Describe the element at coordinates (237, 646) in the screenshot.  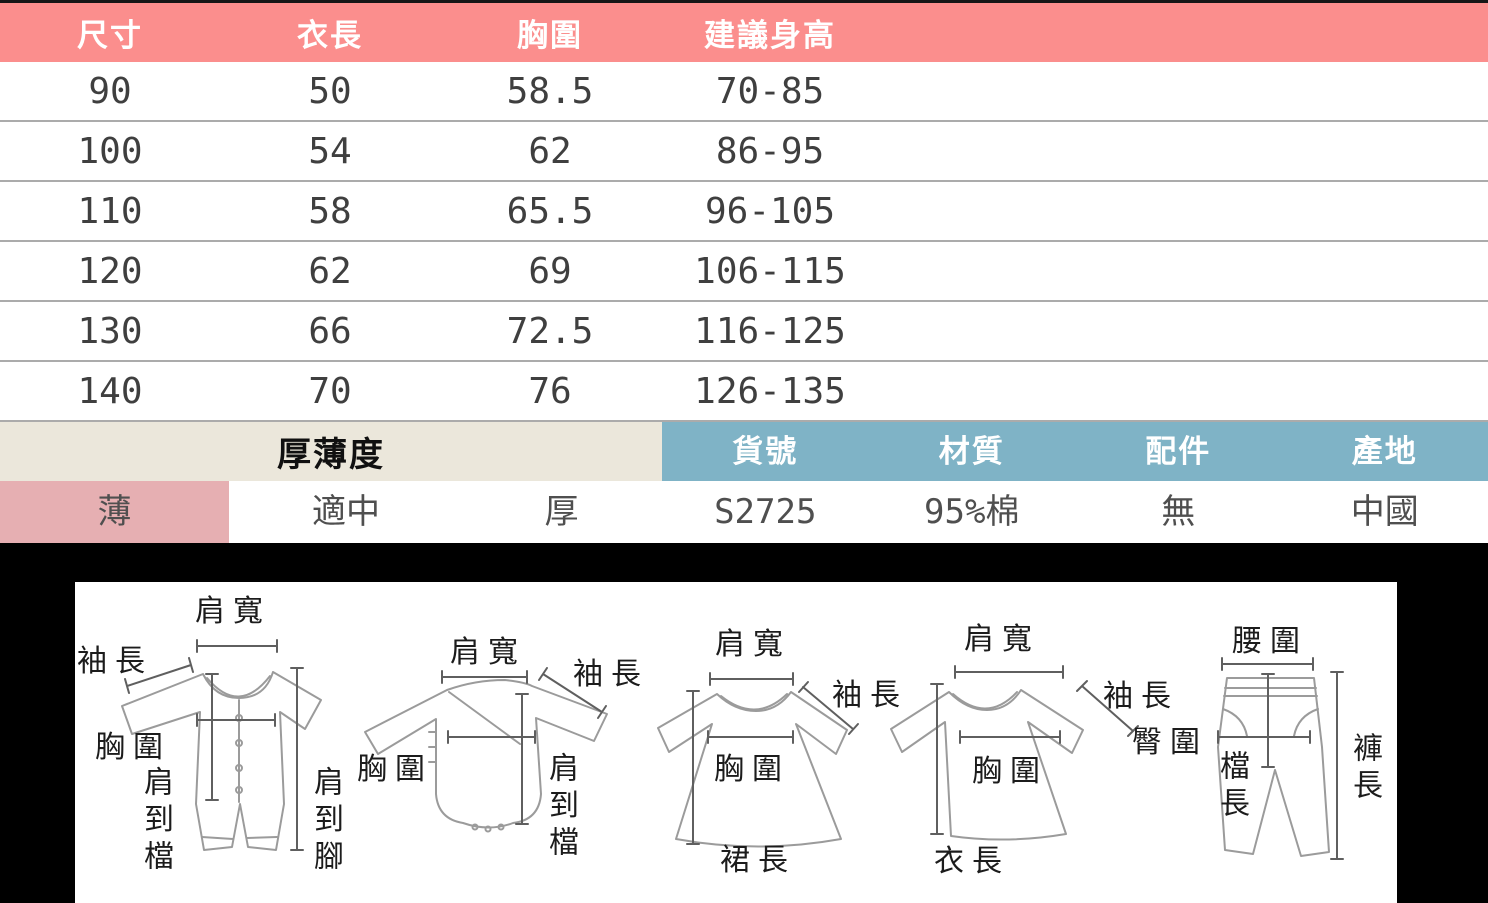
I see `romper-shoulder-arrow` at that location.